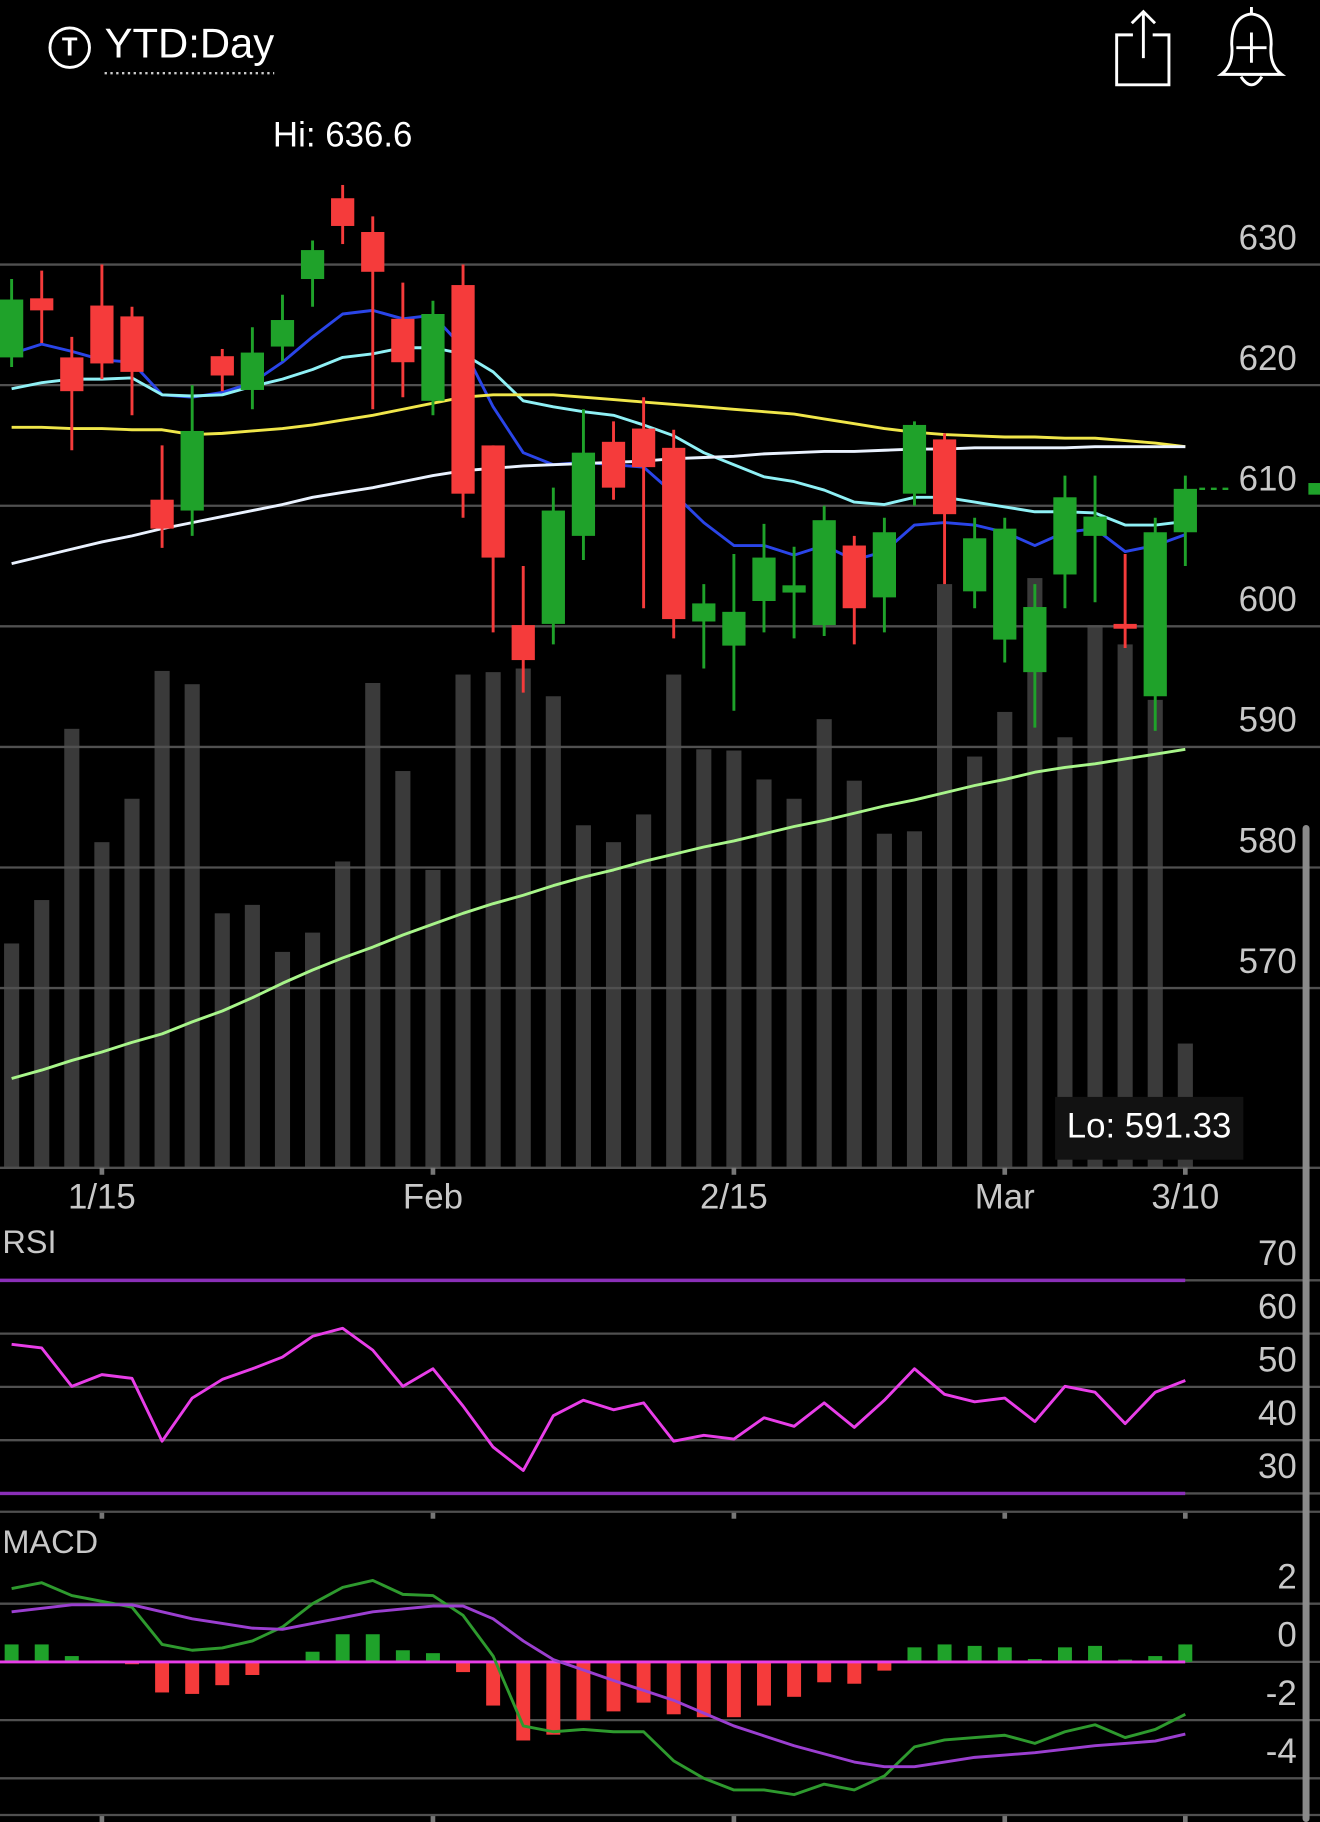 This screenshot has height=1822, width=1320. I want to click on y-tick-label: 570, so click(1268, 961).